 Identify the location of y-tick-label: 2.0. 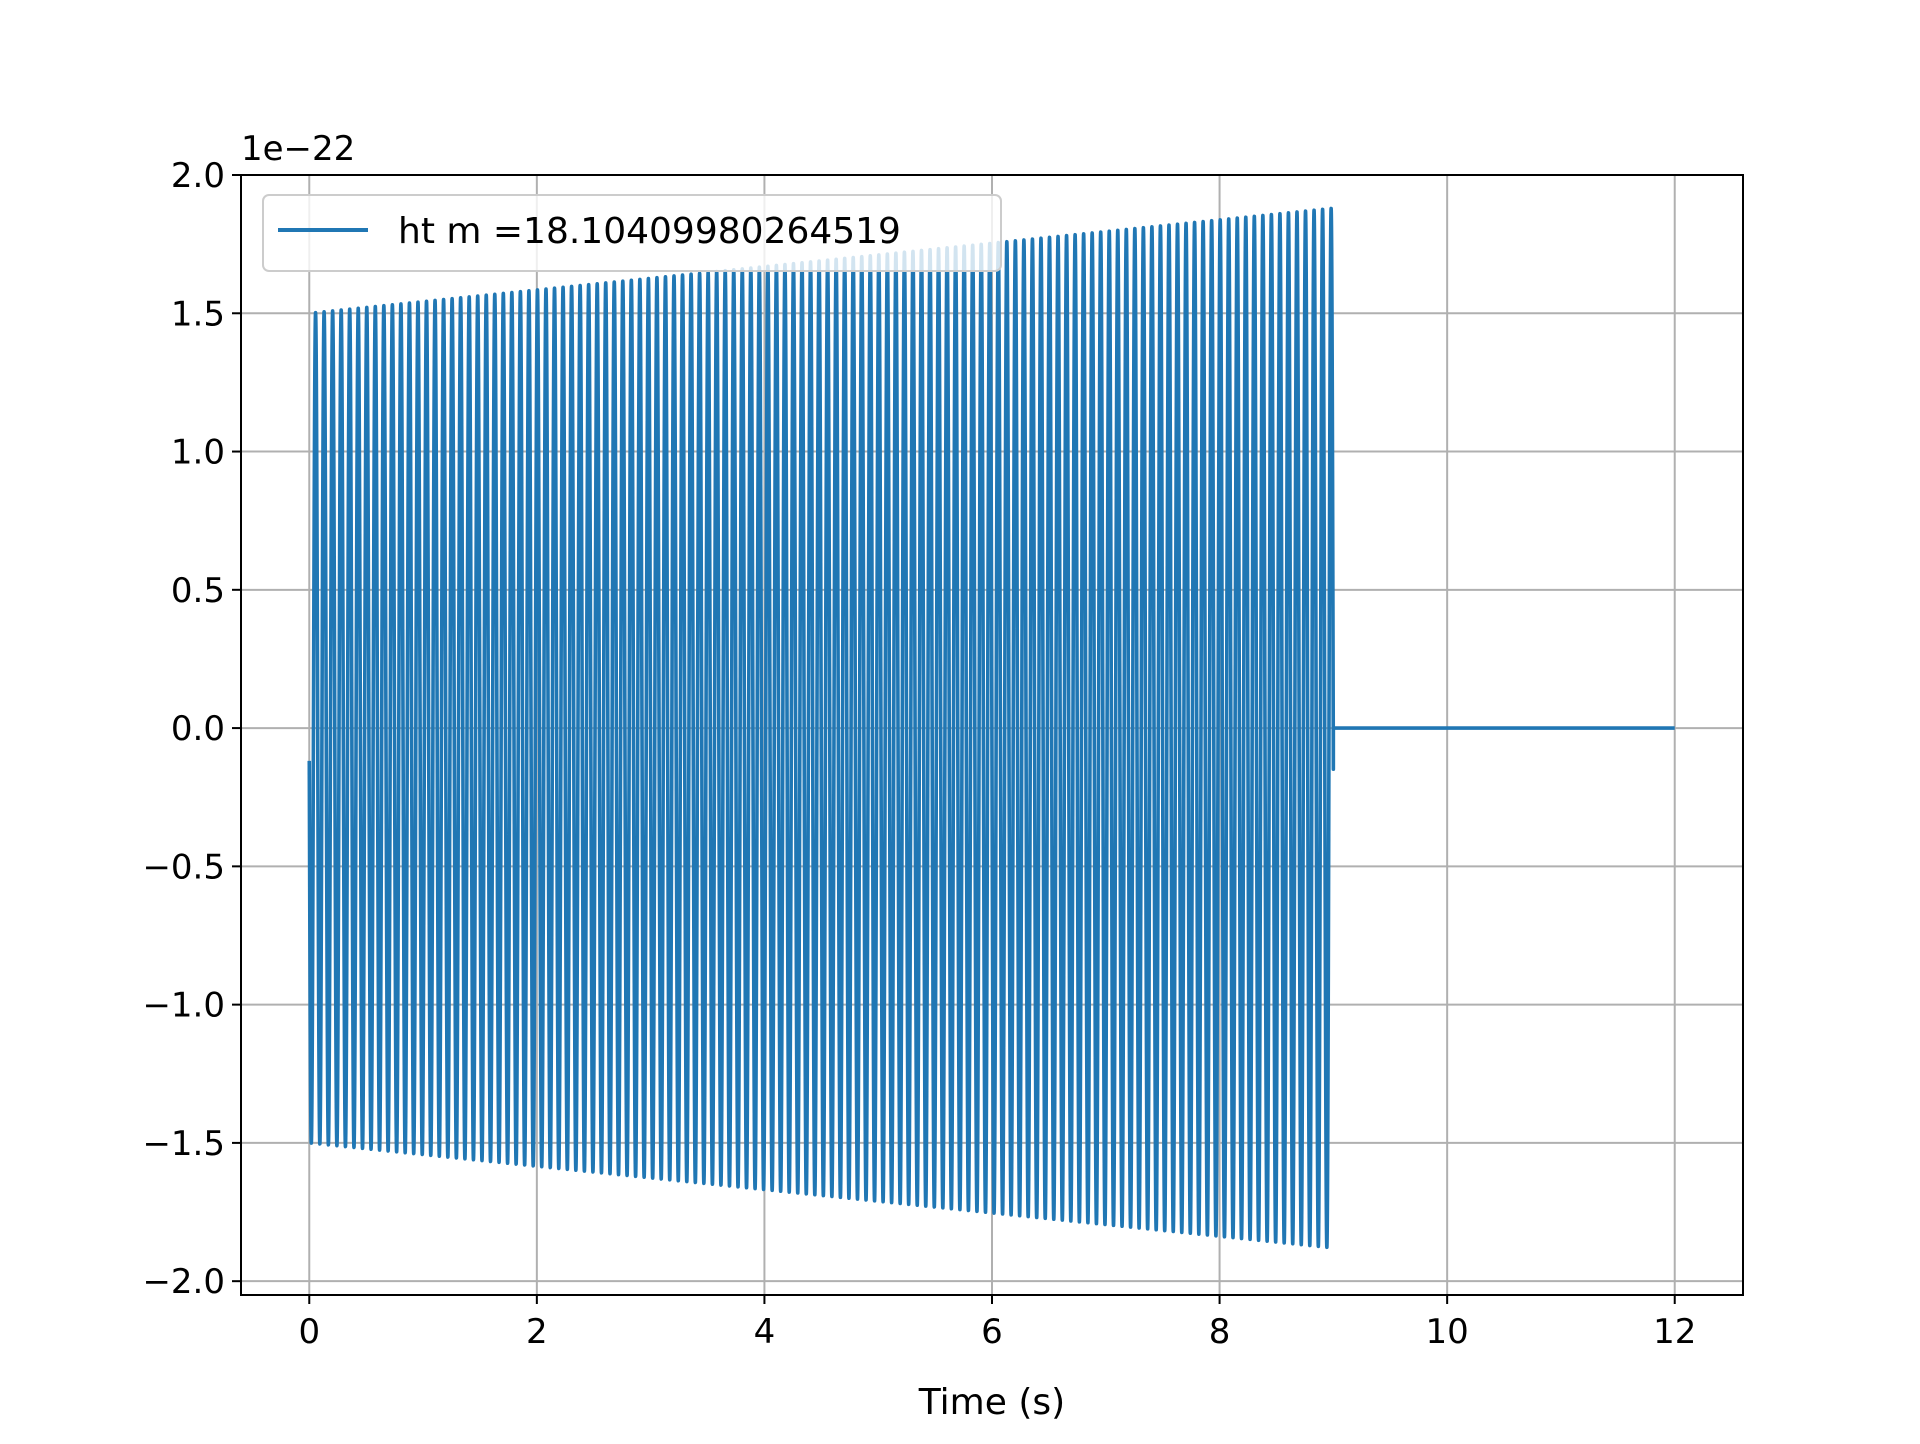
(198, 176).